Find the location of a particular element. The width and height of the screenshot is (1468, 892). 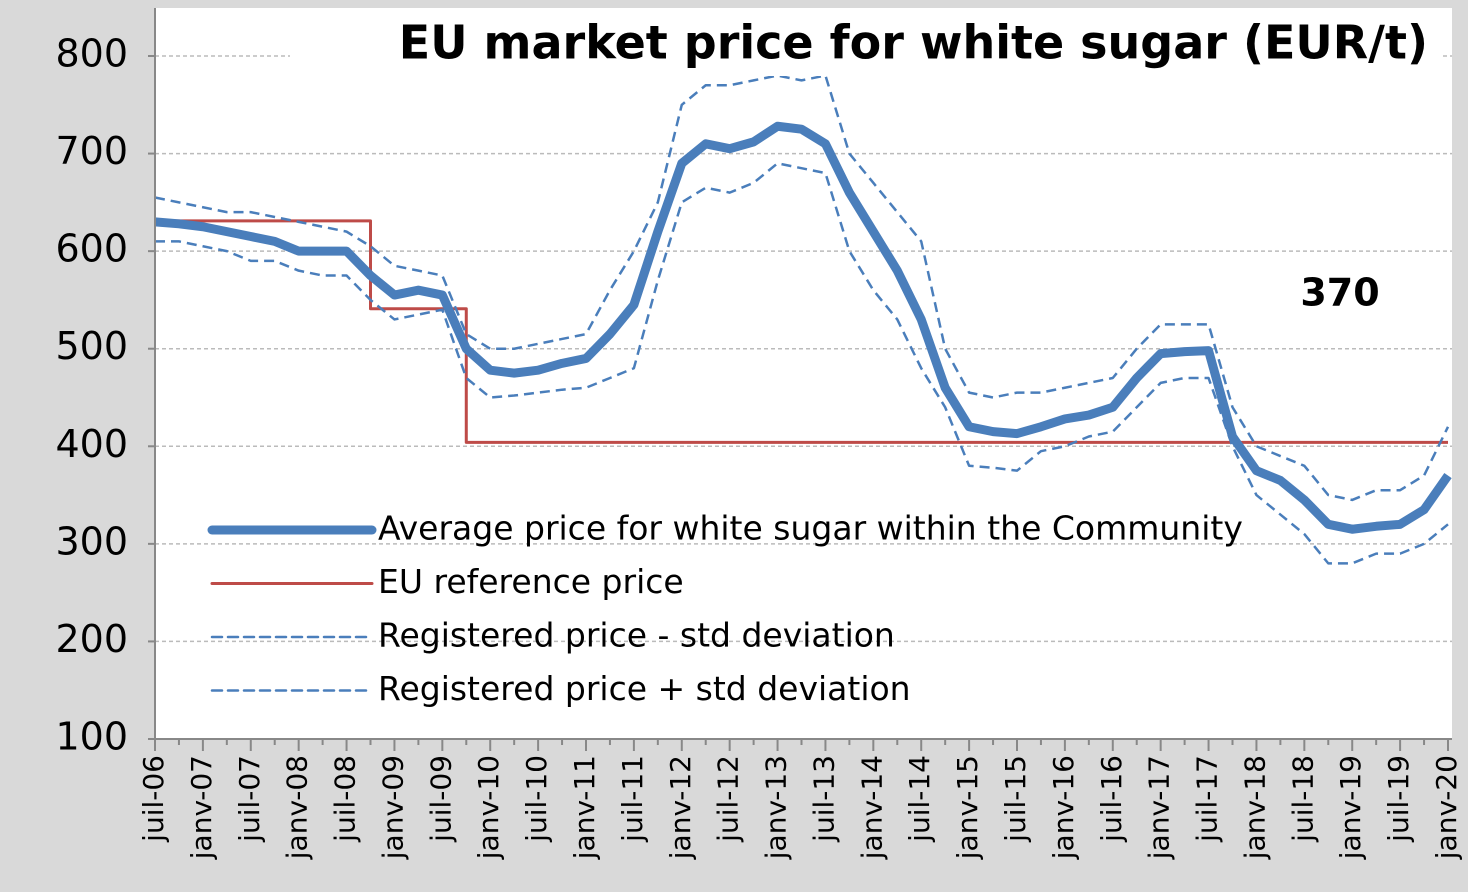

x-tick-label: juil-18 is located at coordinates (1302, 799).